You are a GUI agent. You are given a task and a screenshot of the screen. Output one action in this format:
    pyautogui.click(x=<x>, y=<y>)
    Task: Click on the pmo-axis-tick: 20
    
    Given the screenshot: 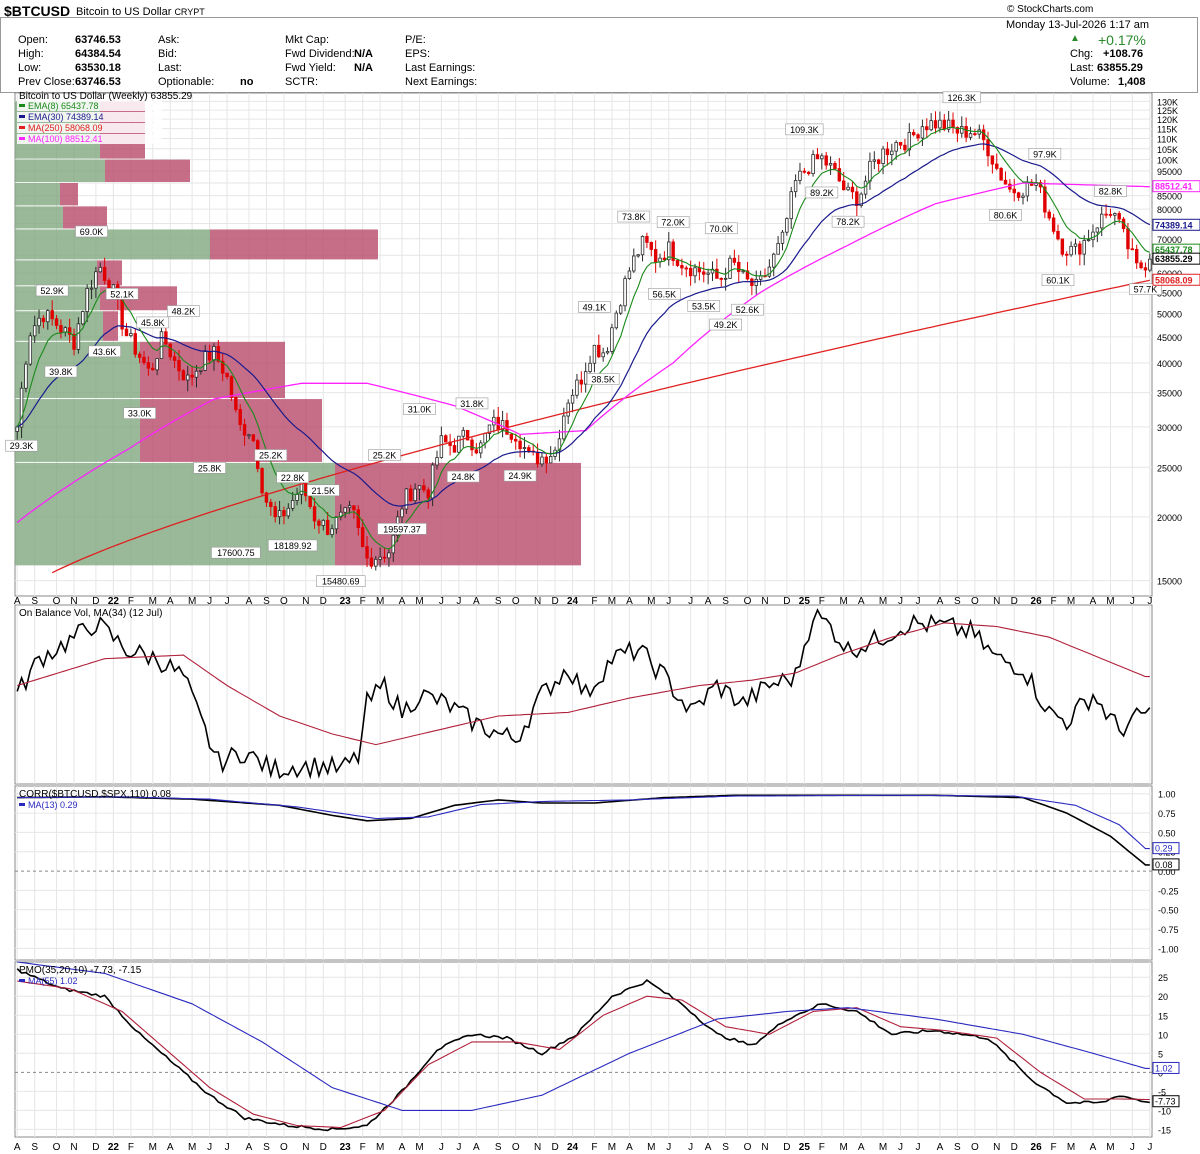 What is the action you would take?
    pyautogui.click(x=1163, y=997)
    